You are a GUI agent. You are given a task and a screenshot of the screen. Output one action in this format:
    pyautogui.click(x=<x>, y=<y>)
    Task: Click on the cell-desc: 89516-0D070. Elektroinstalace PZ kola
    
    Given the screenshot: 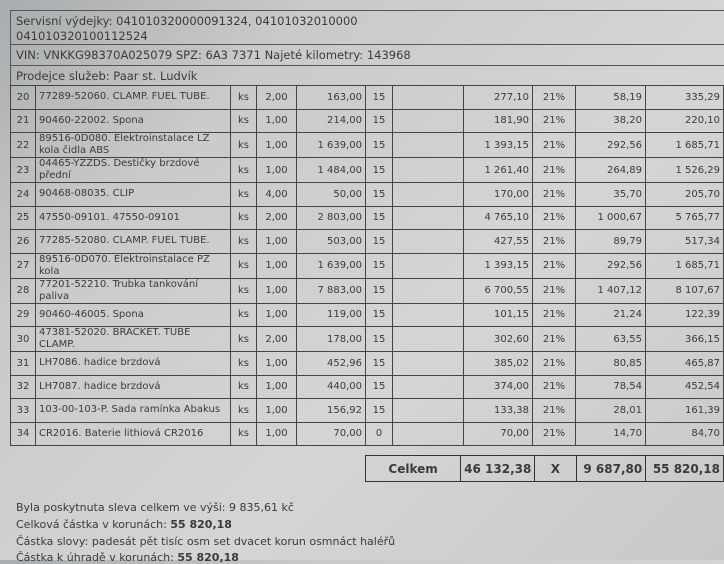 What is the action you would take?
    pyautogui.click(x=133, y=265)
    